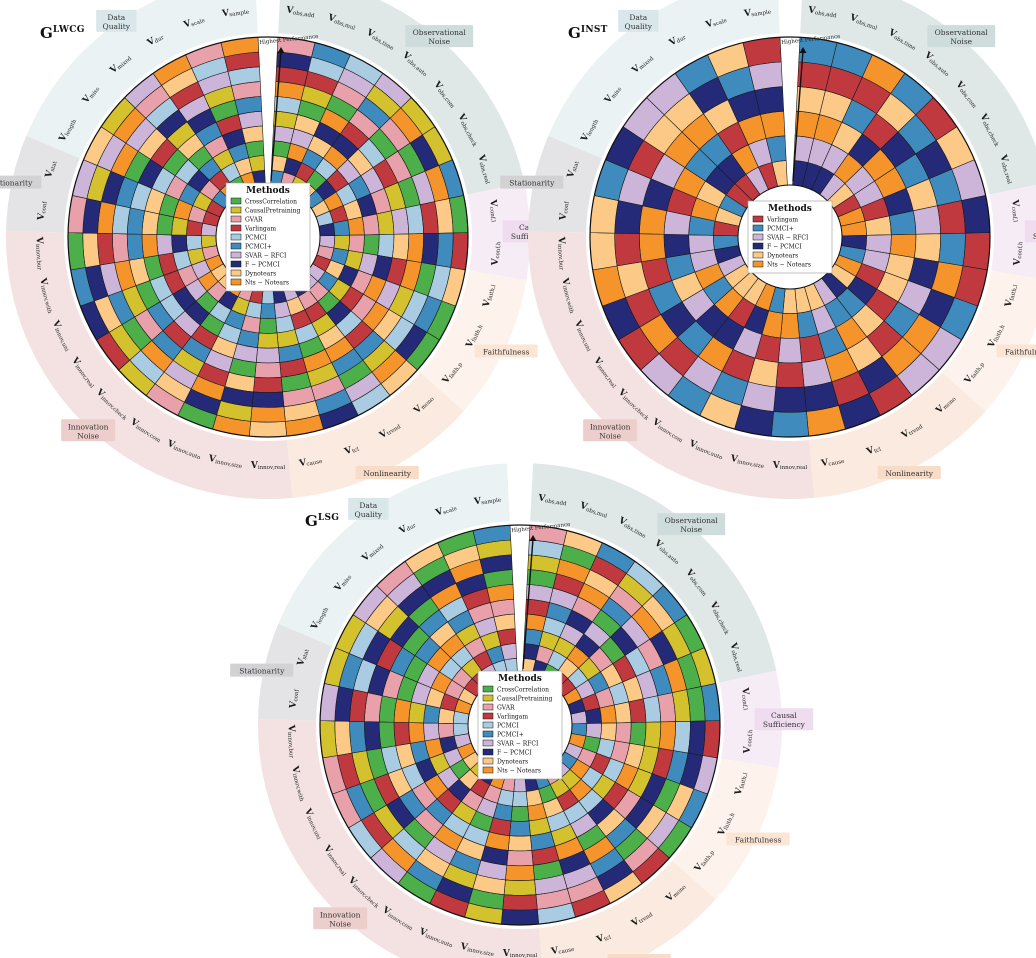 The image size is (1036, 958). I want to click on group-label-dq: DataQuality, so click(368, 509).